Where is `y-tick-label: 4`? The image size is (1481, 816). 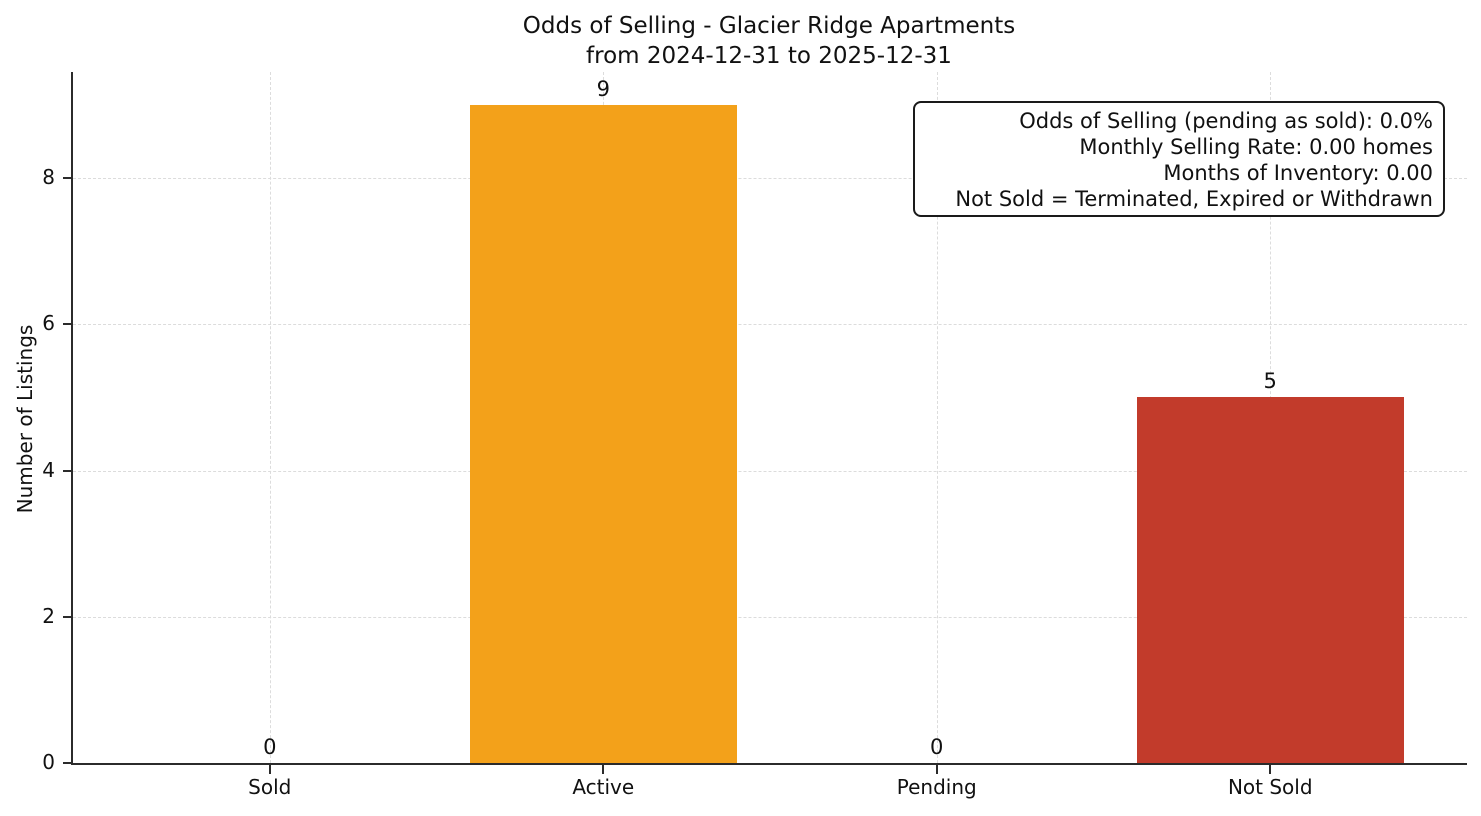 y-tick-label: 4 is located at coordinates (48, 469).